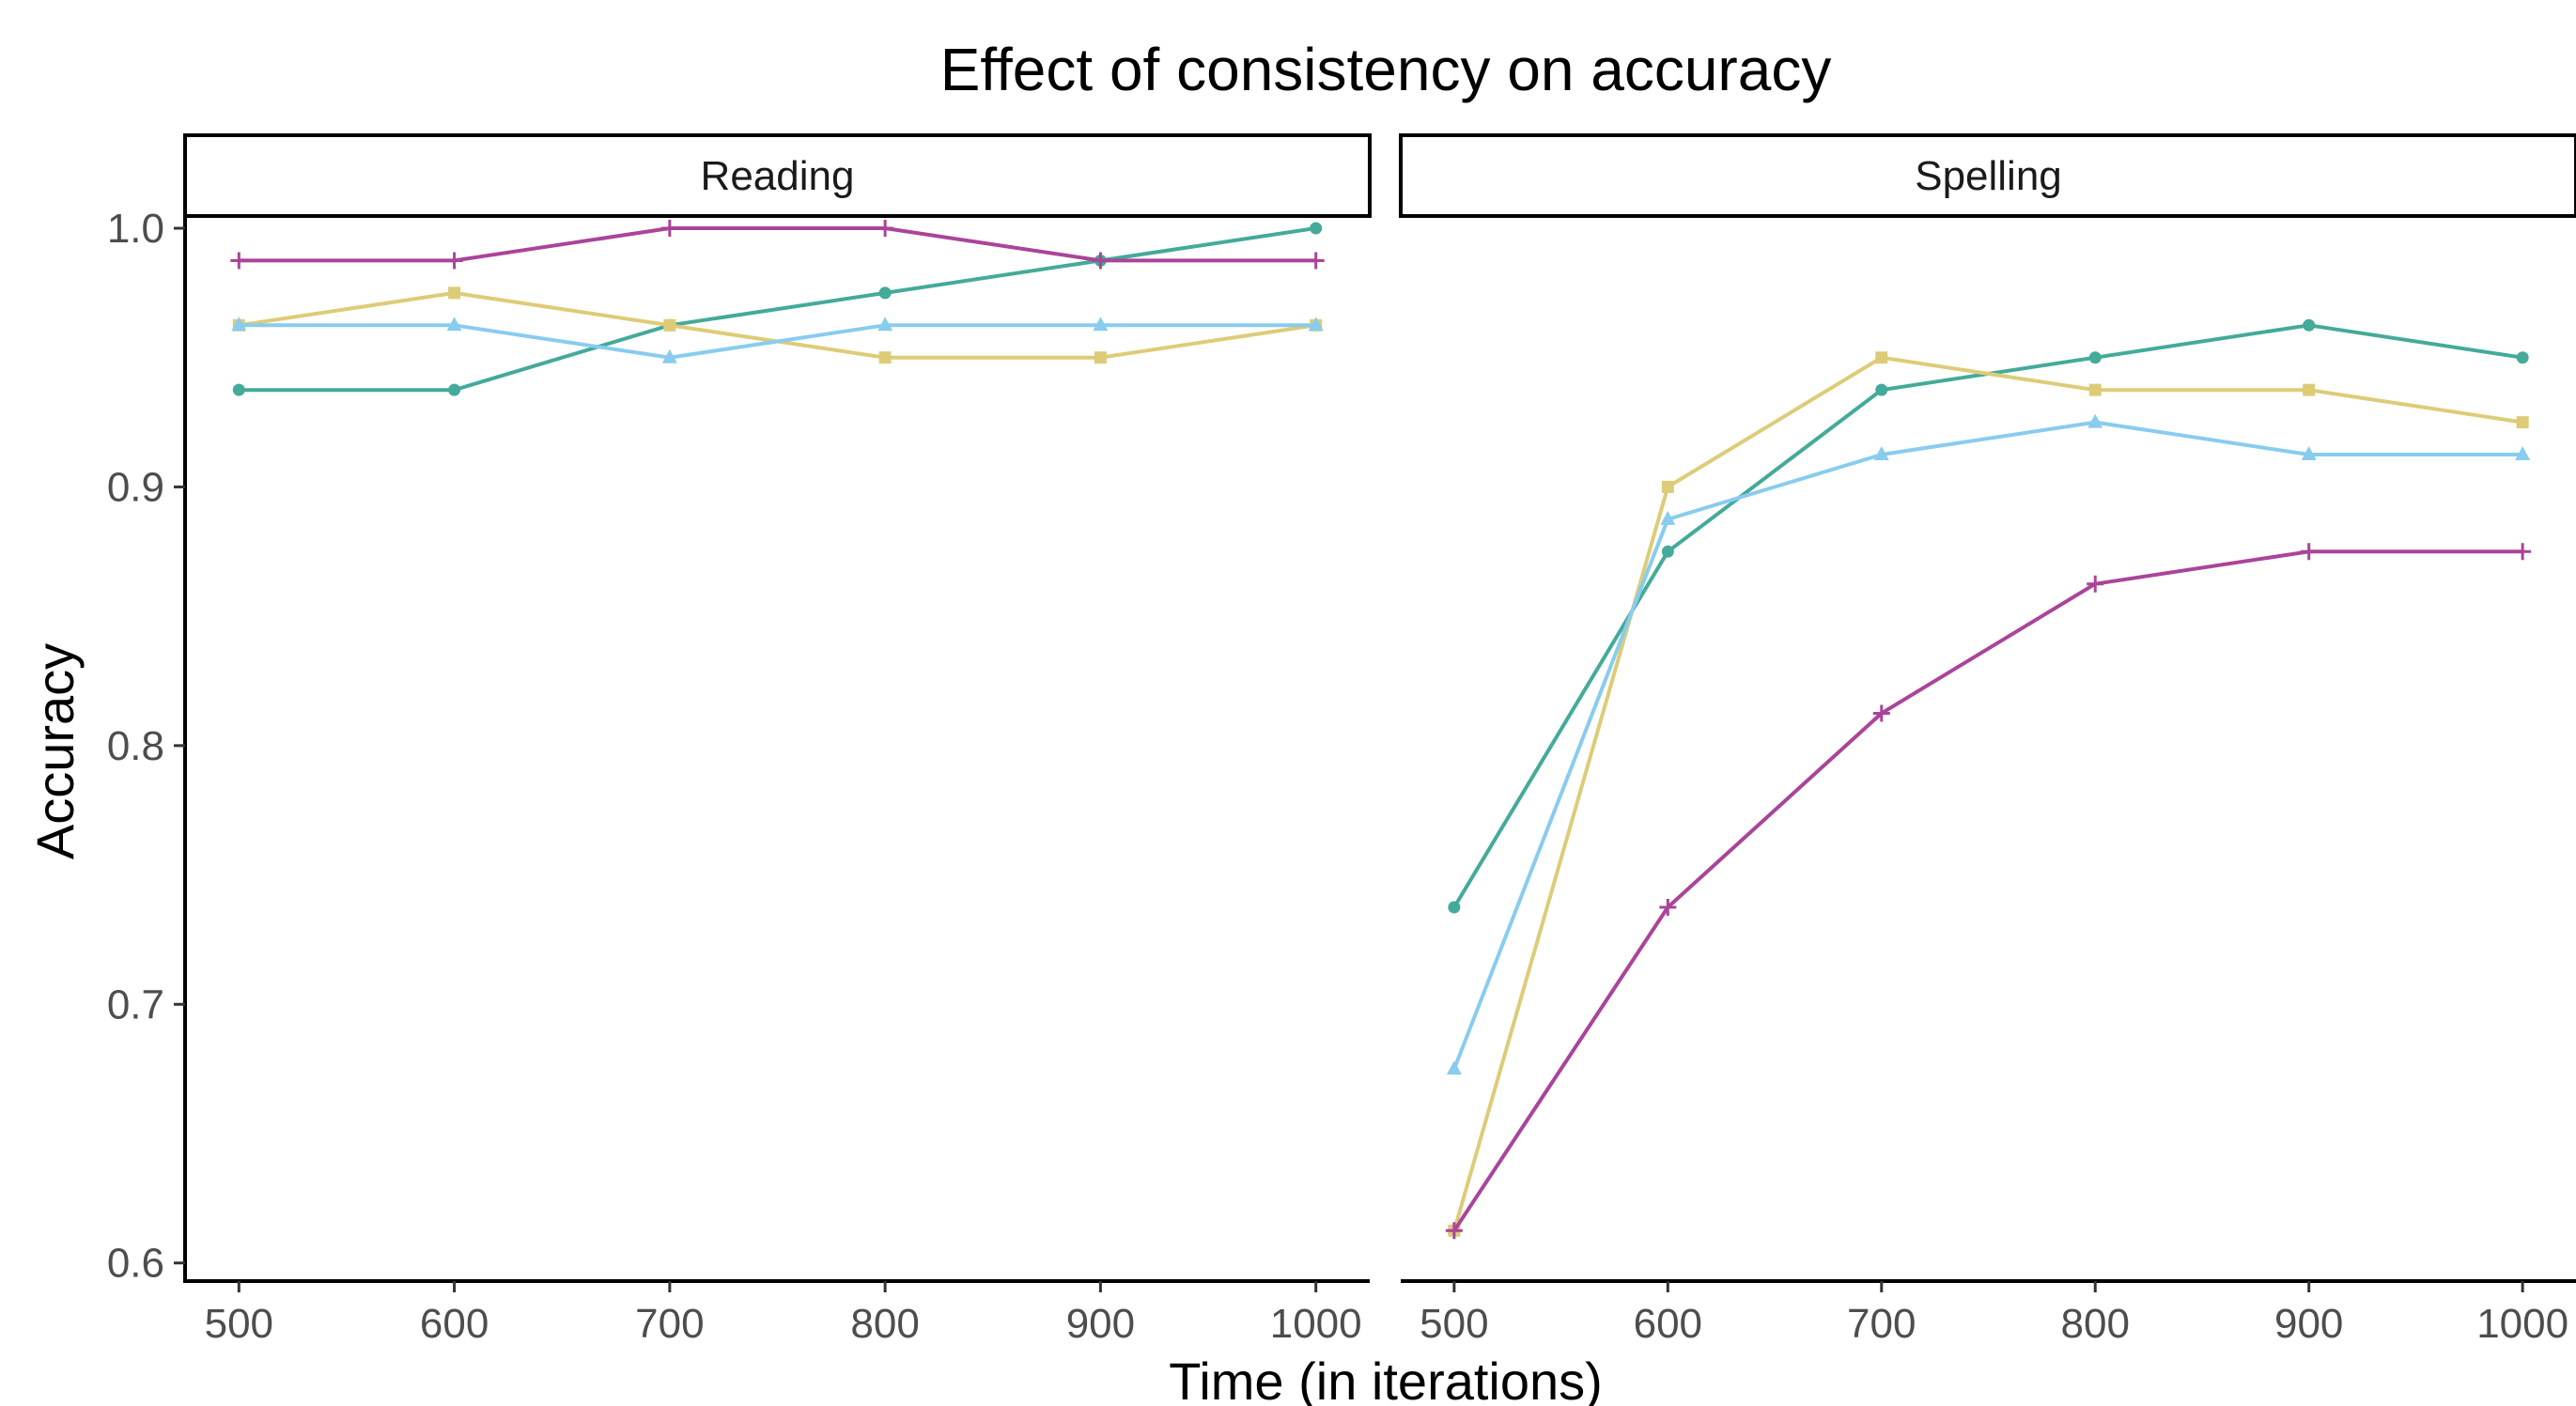 The height and width of the screenshot is (1406, 2576). What do you see at coordinates (136, 1264) in the screenshot?
I see `y-tick-label: 0.6` at bounding box center [136, 1264].